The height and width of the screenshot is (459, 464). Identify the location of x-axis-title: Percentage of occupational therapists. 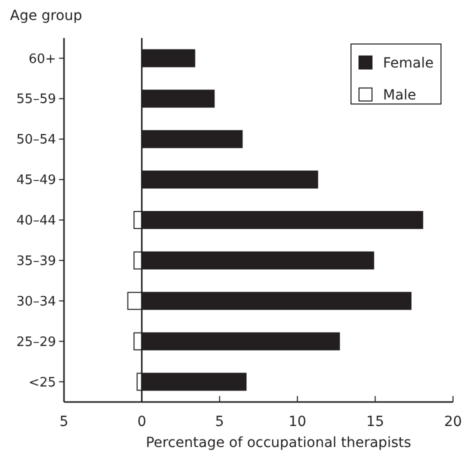
(279, 443).